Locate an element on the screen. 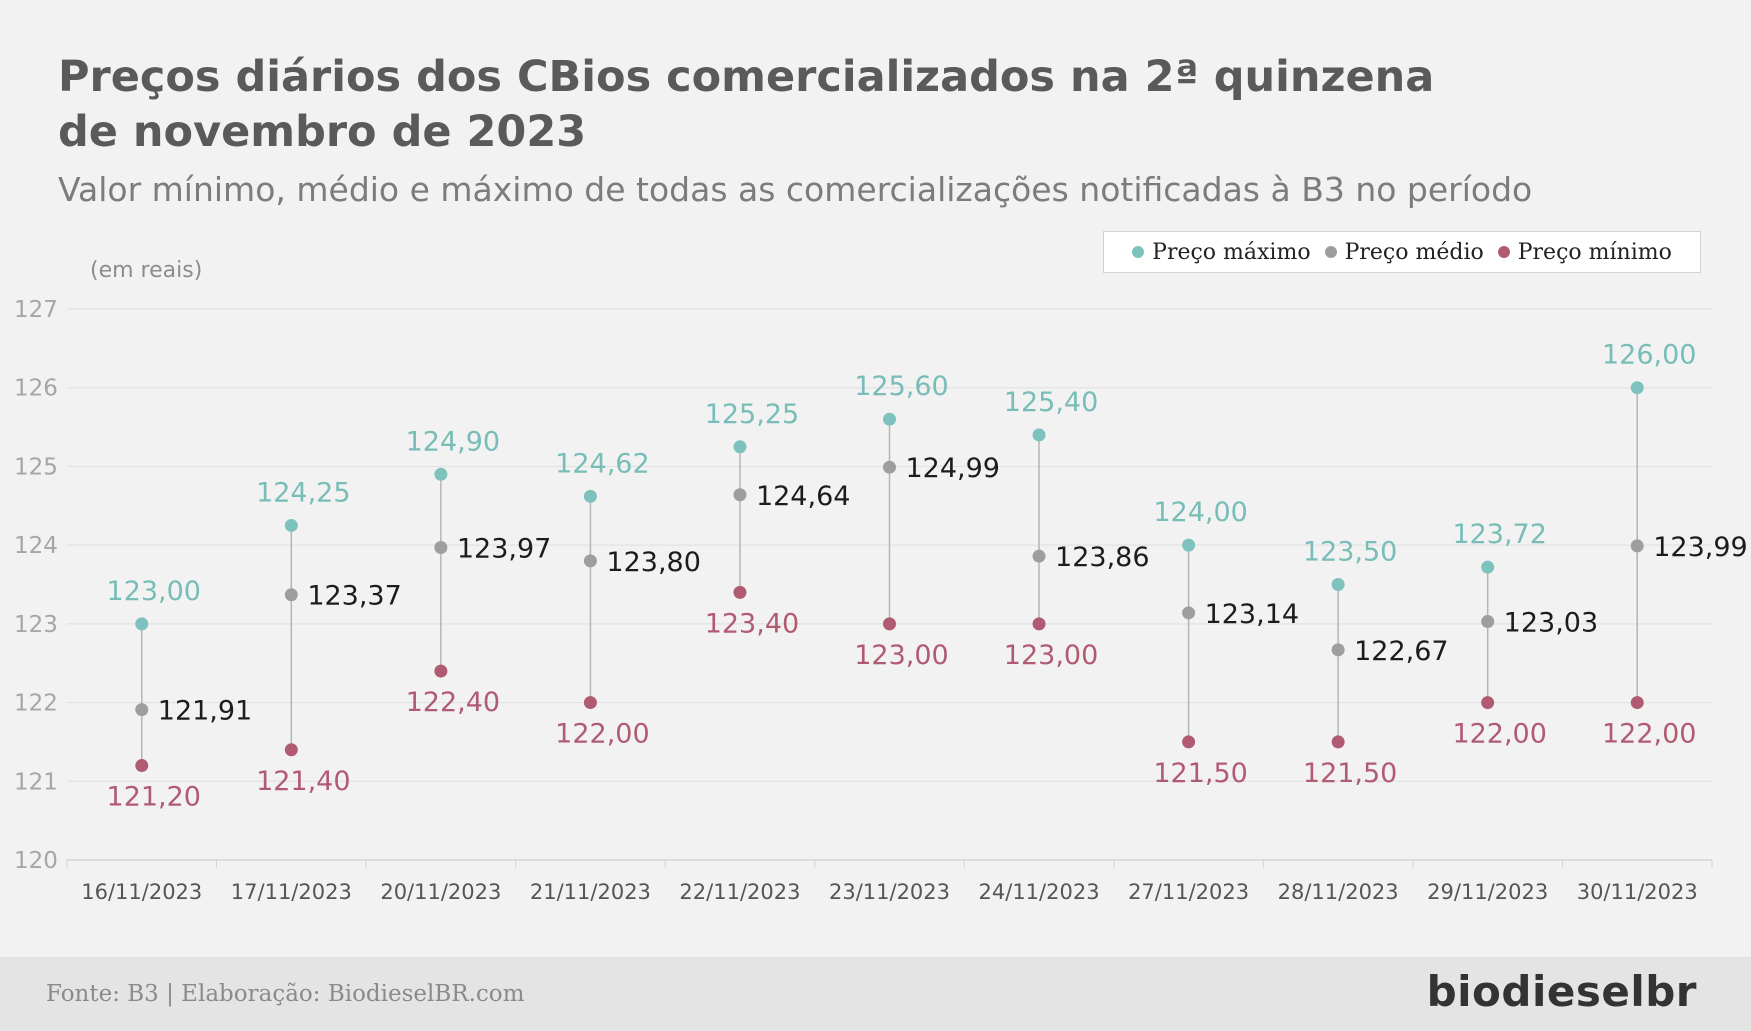 The width and height of the screenshot is (1751, 1031). avg-price-label: 123,80 is located at coordinates (653, 562).